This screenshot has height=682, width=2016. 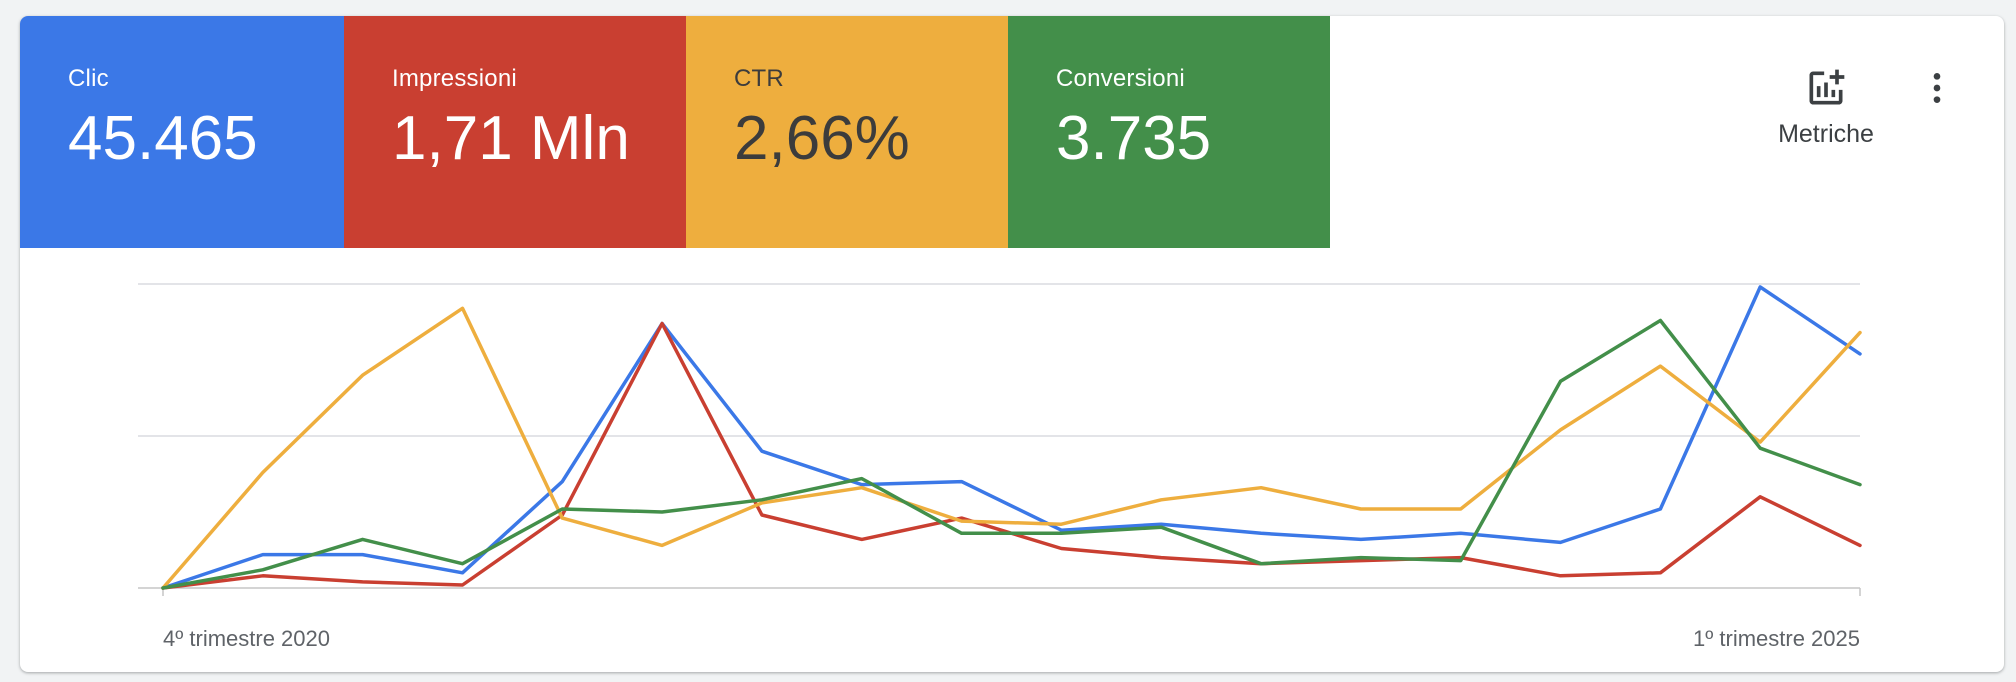 I want to click on scorecard-impressions: Impressioni 1,71 Mln, so click(x=515, y=132).